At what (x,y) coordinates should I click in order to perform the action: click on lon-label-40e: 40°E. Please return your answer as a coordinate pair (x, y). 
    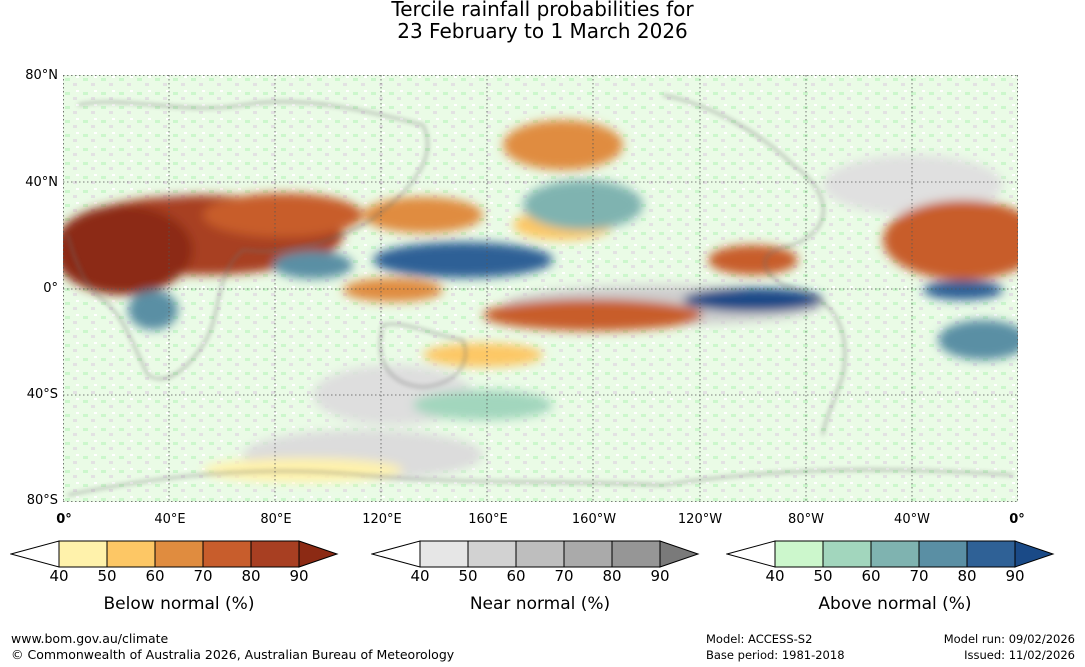
    Looking at the image, I should click on (170, 519).